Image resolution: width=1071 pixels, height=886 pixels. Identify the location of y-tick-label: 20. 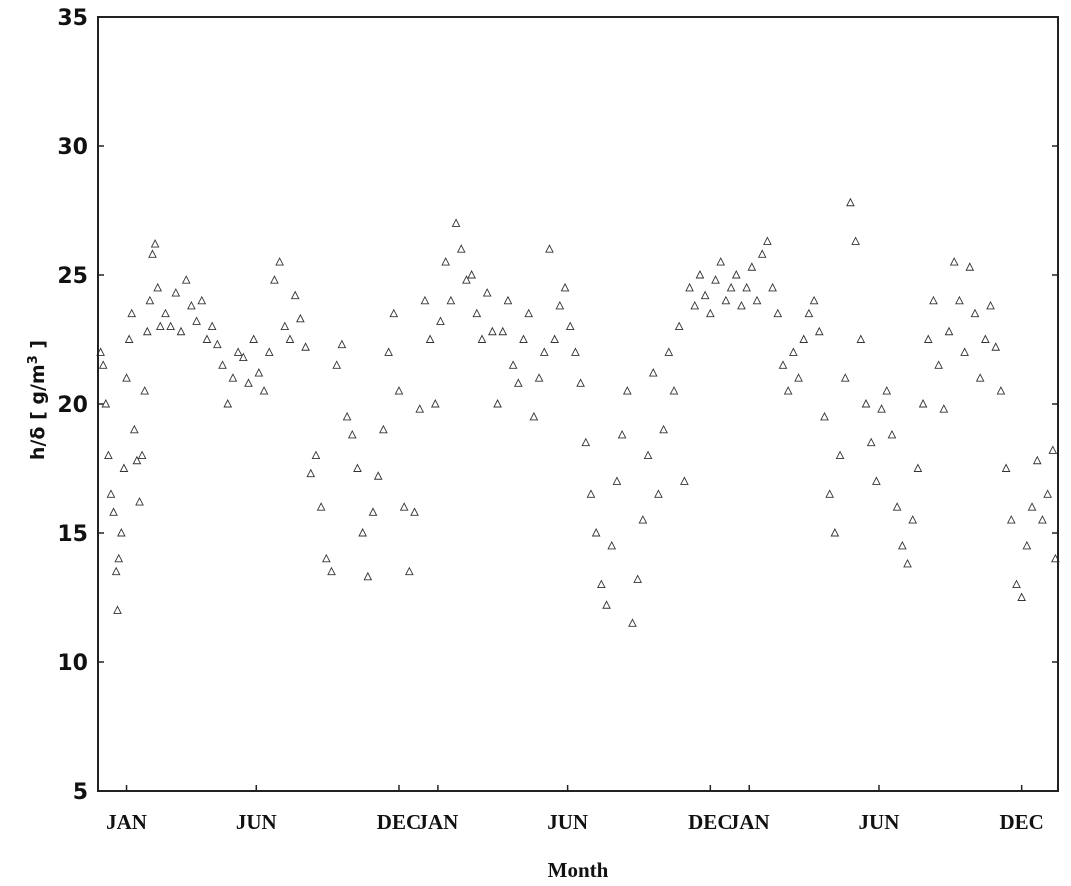
(72, 405).